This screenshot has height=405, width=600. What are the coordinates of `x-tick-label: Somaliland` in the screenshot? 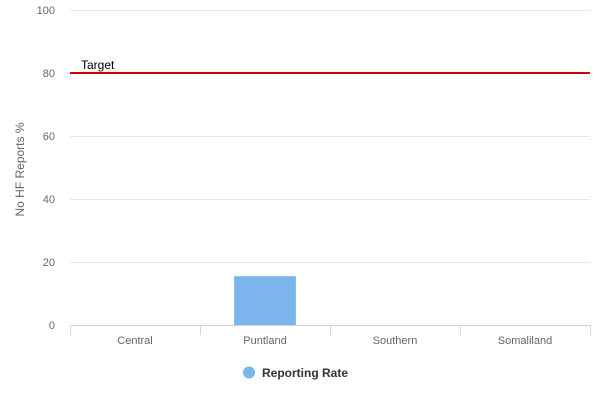 It's located at (525, 341).